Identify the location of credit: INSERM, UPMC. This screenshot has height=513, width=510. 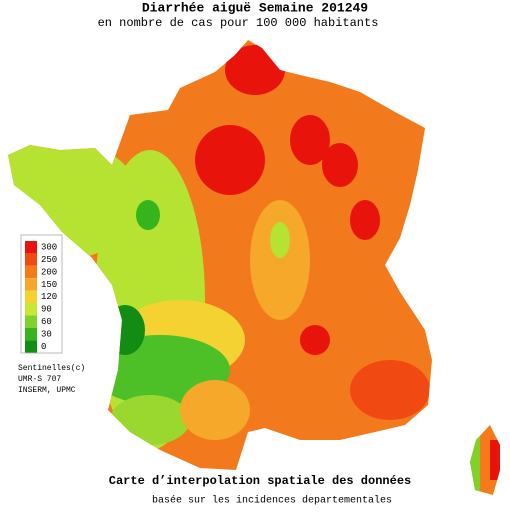
(47, 390).